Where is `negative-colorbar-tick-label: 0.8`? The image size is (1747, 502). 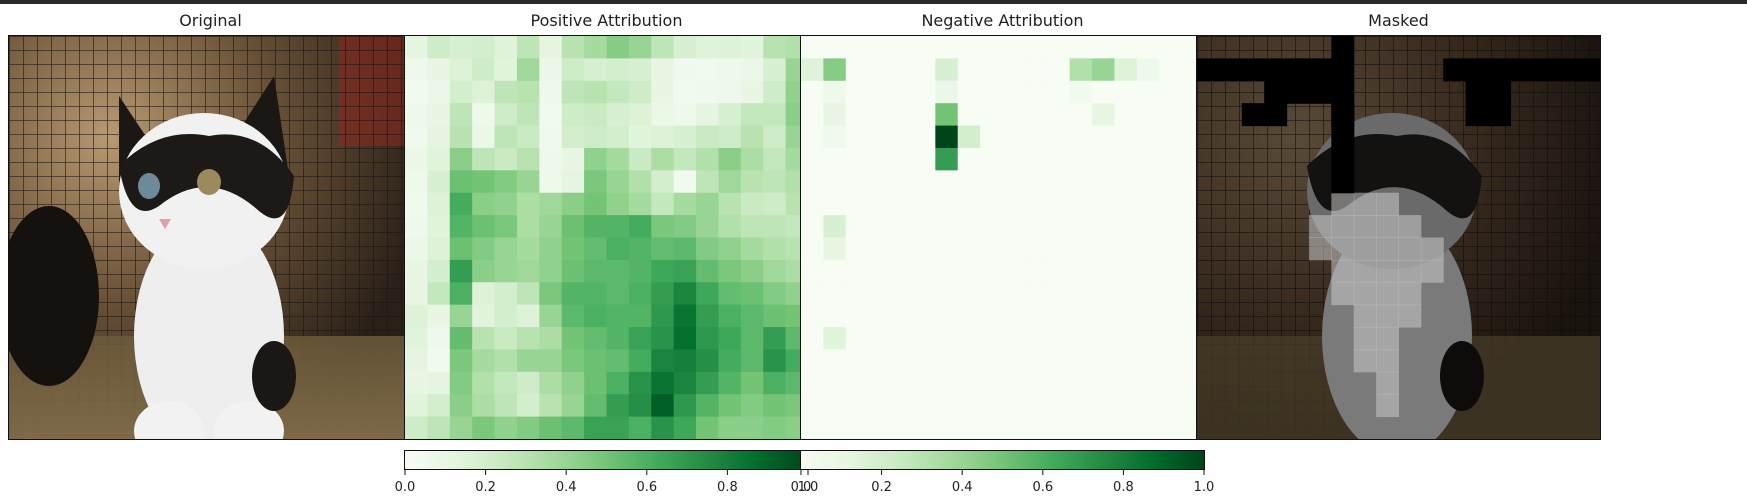 negative-colorbar-tick-label: 0.8 is located at coordinates (1123, 487).